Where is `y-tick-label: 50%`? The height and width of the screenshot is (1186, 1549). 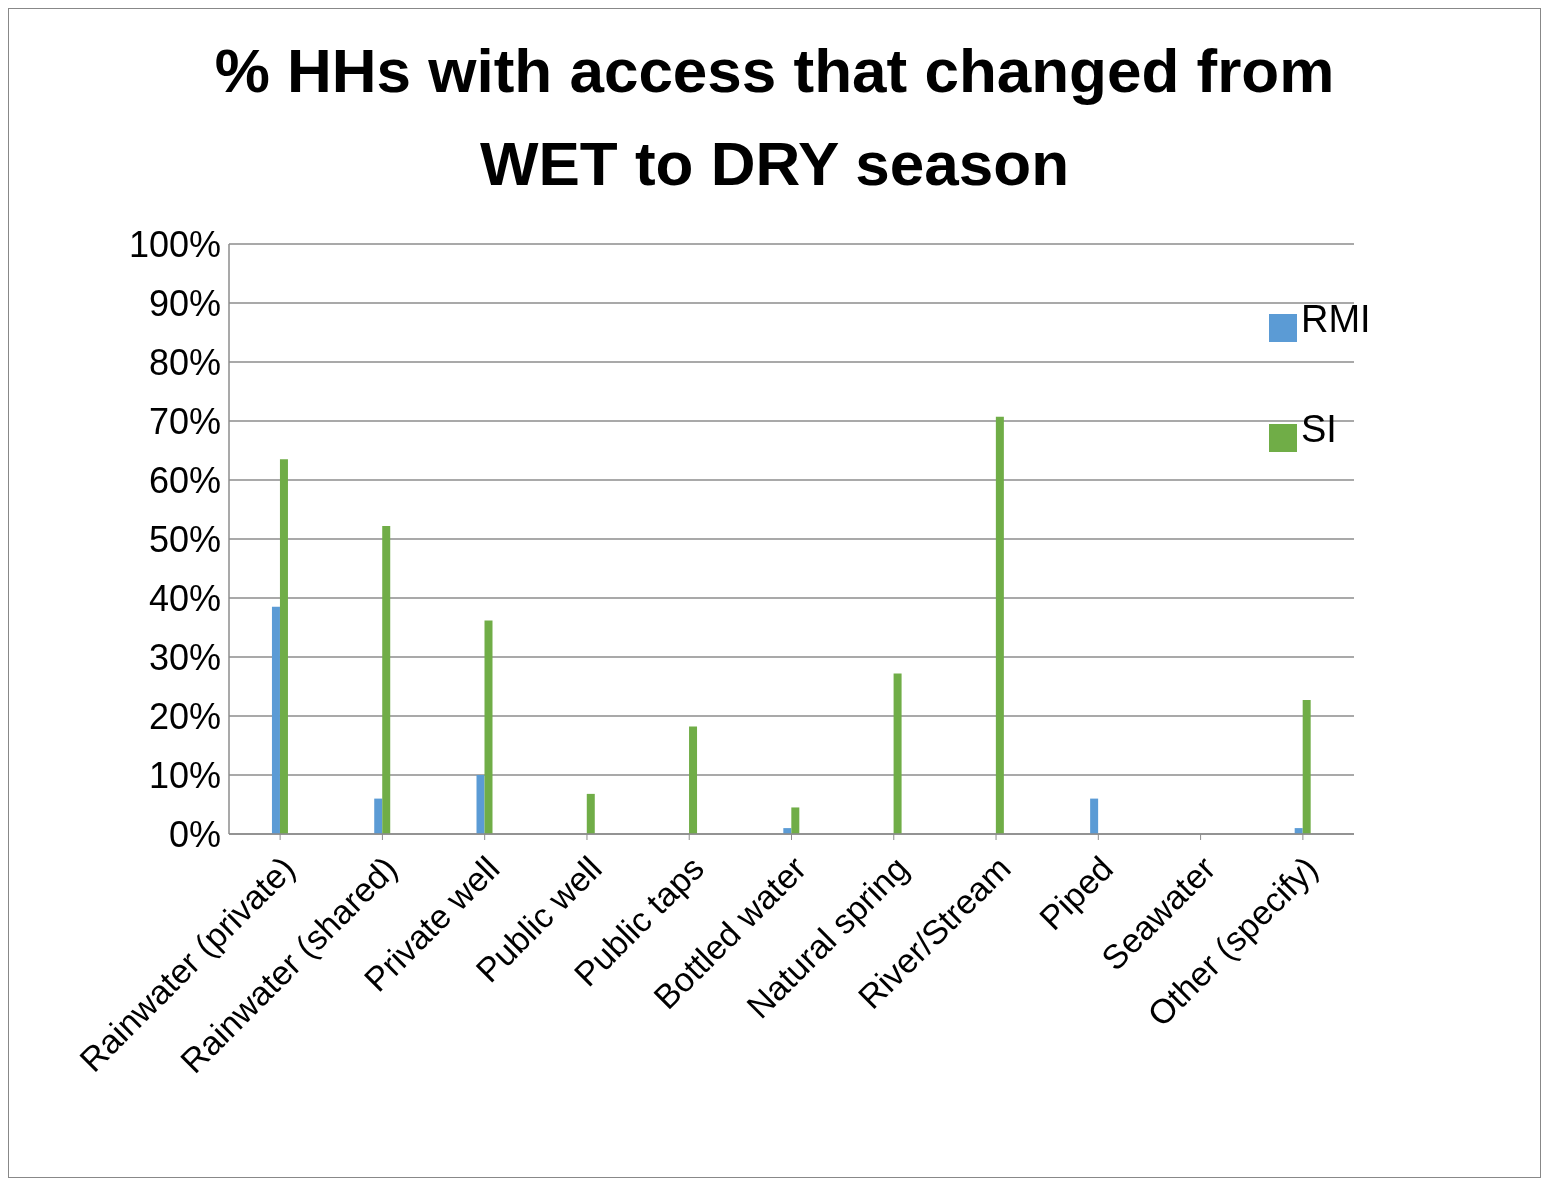
y-tick-label: 50% is located at coordinates (184, 539).